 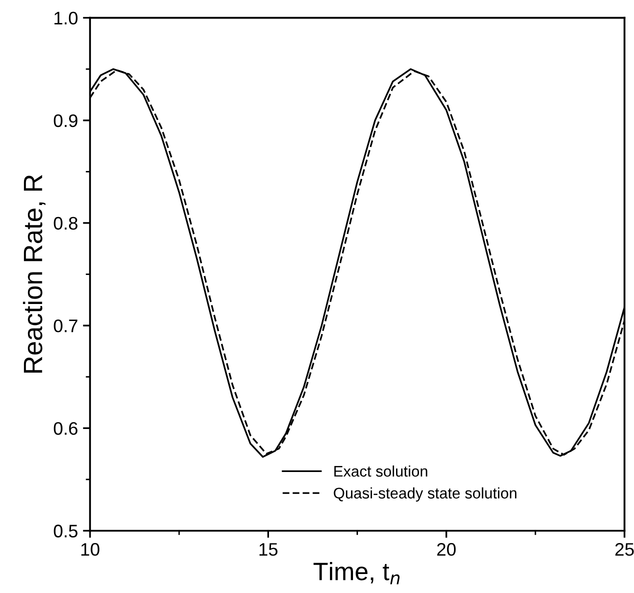 I want to click on legend-label: Exact solution, so click(x=381, y=471).